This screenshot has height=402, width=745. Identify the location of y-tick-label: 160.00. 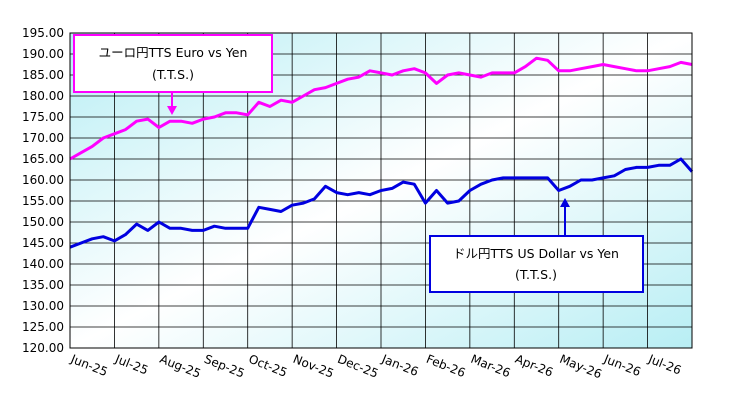
(43, 180).